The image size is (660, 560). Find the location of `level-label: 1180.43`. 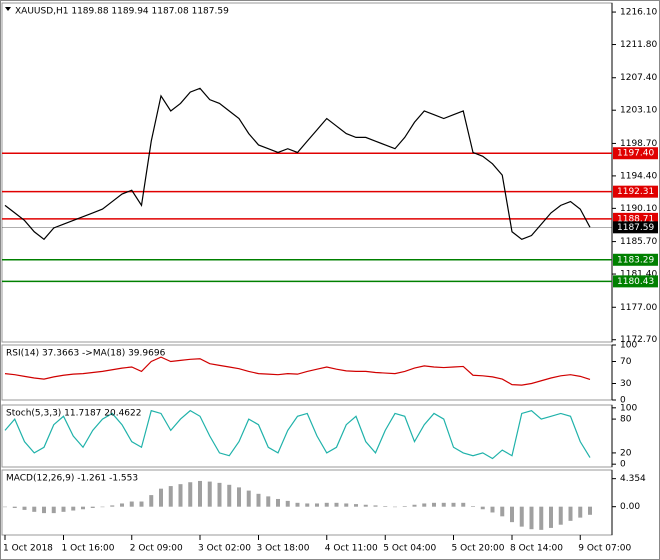

level-label: 1180.43 is located at coordinates (635, 282).